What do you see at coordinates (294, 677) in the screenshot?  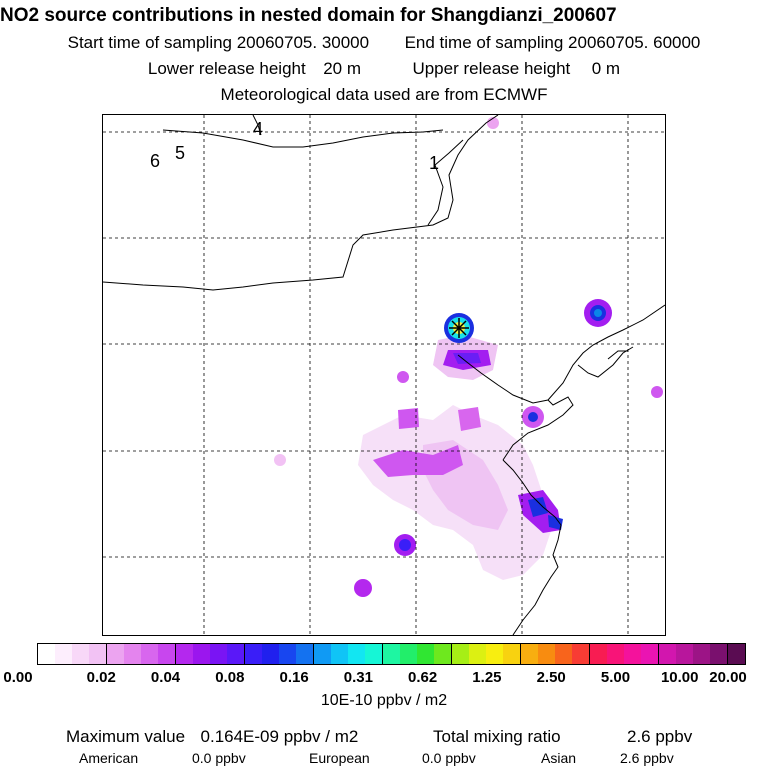 I see `colorbar-tick-label: 0.16` at bounding box center [294, 677].